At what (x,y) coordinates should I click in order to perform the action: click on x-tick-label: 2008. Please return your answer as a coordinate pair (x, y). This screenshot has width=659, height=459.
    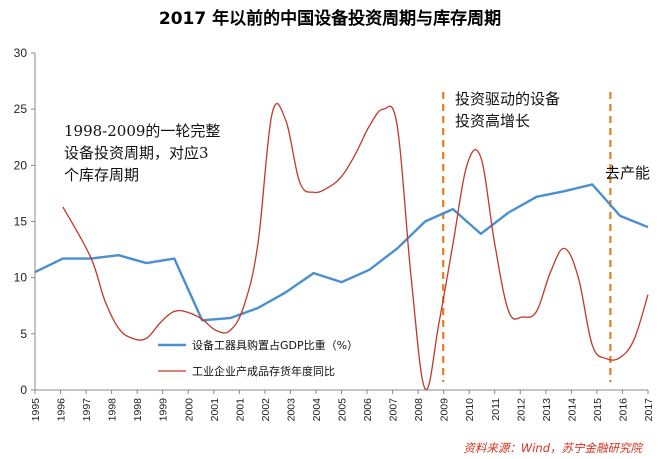
    Looking at the image, I should click on (419, 410).